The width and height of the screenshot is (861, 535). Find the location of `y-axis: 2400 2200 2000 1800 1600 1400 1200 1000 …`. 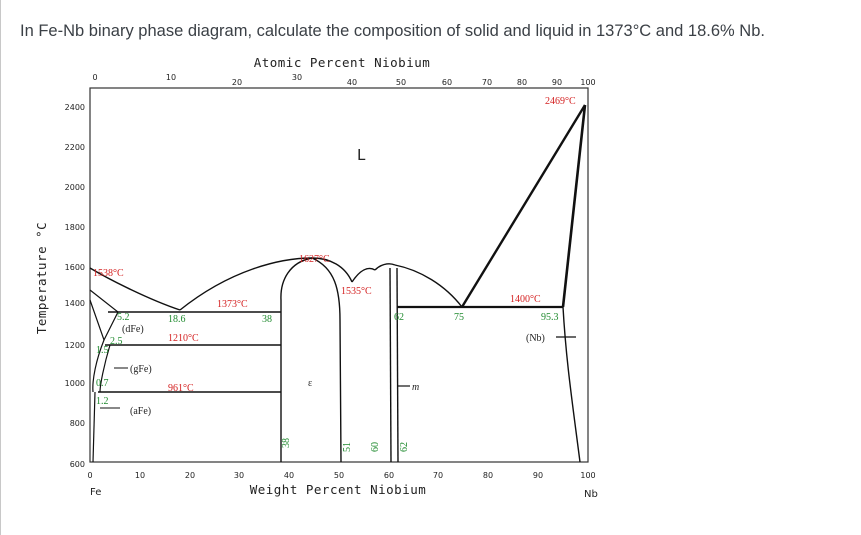

y-axis: 2400 2200 2000 1800 1600 1400 1200 1000 … is located at coordinates (75, 286).